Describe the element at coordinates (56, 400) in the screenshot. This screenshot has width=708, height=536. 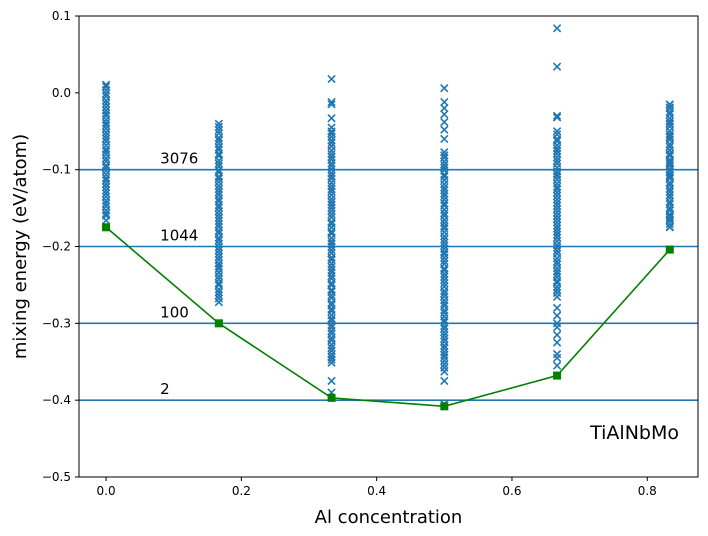
I see `y-tick-label: −0.4` at that location.